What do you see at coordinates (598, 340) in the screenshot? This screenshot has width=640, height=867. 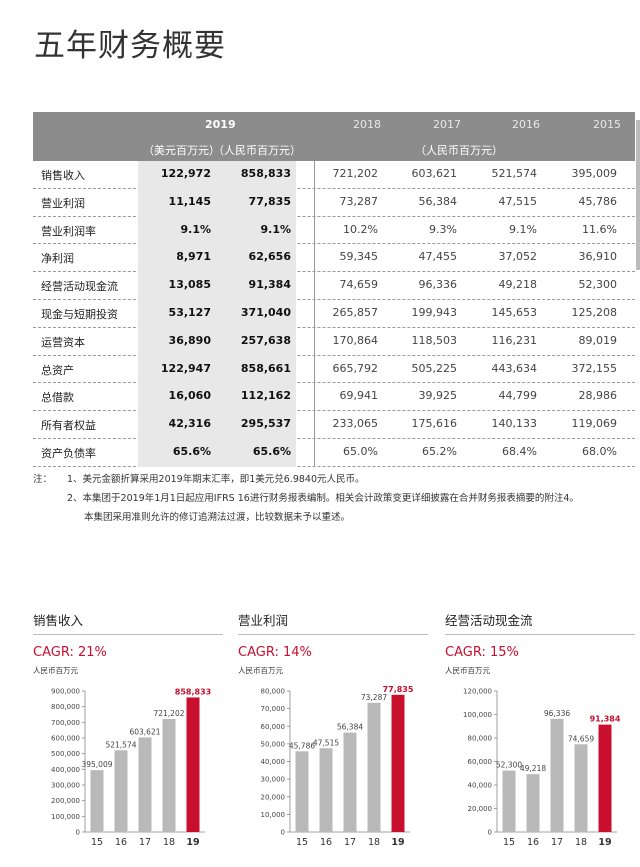 I see `cell-2015: 89,019` at bounding box center [598, 340].